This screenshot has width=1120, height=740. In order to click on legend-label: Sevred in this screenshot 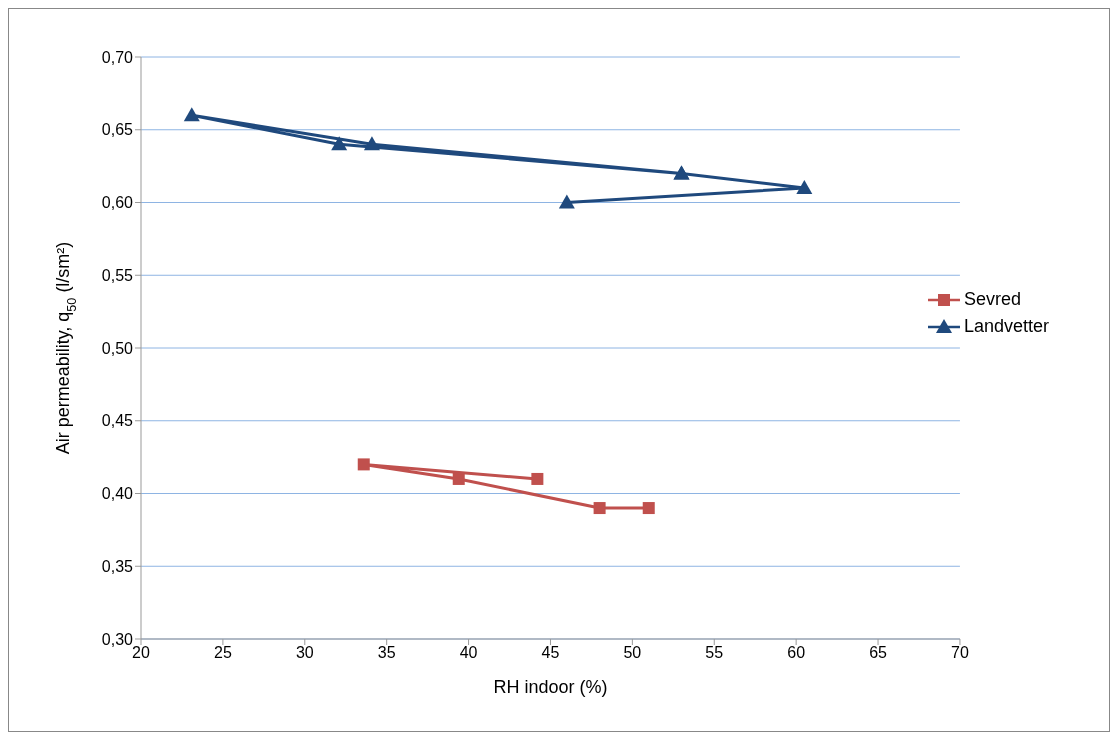, I will do `click(992, 299)`.